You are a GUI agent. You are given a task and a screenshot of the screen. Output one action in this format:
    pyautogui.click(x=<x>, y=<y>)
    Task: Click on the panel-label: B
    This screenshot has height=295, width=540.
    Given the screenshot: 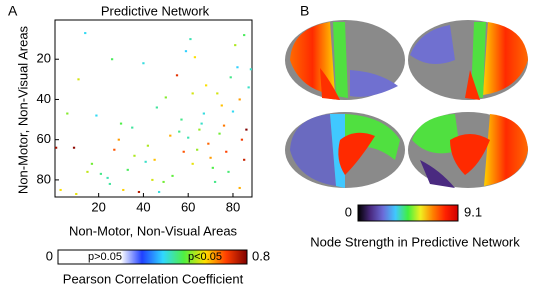 What is the action you would take?
    pyautogui.click(x=304, y=11)
    